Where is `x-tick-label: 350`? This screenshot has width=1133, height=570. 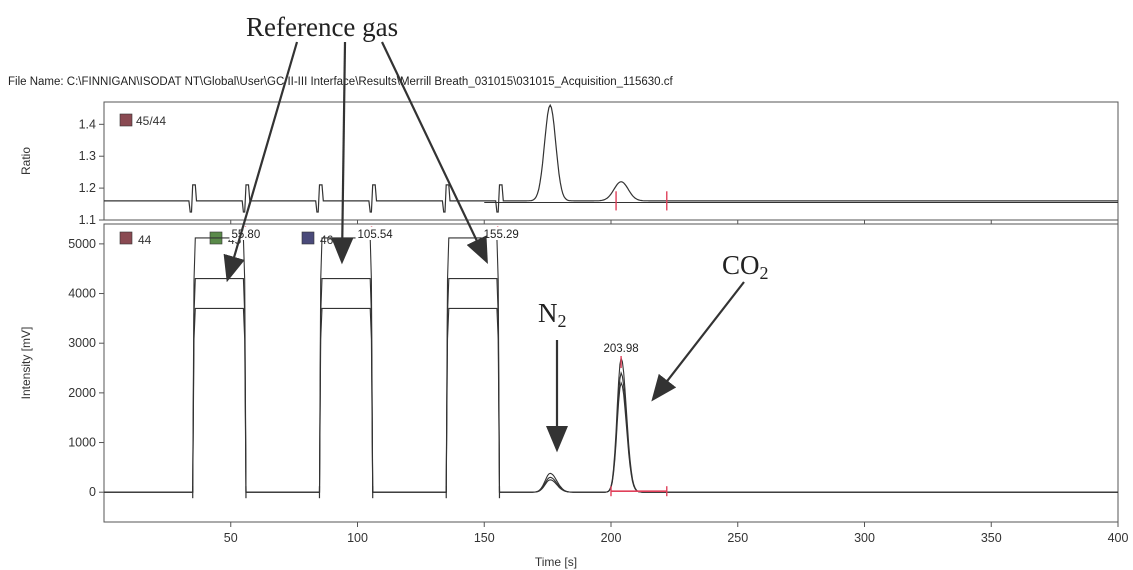
x-tick-label: 350 is located at coordinates (991, 538).